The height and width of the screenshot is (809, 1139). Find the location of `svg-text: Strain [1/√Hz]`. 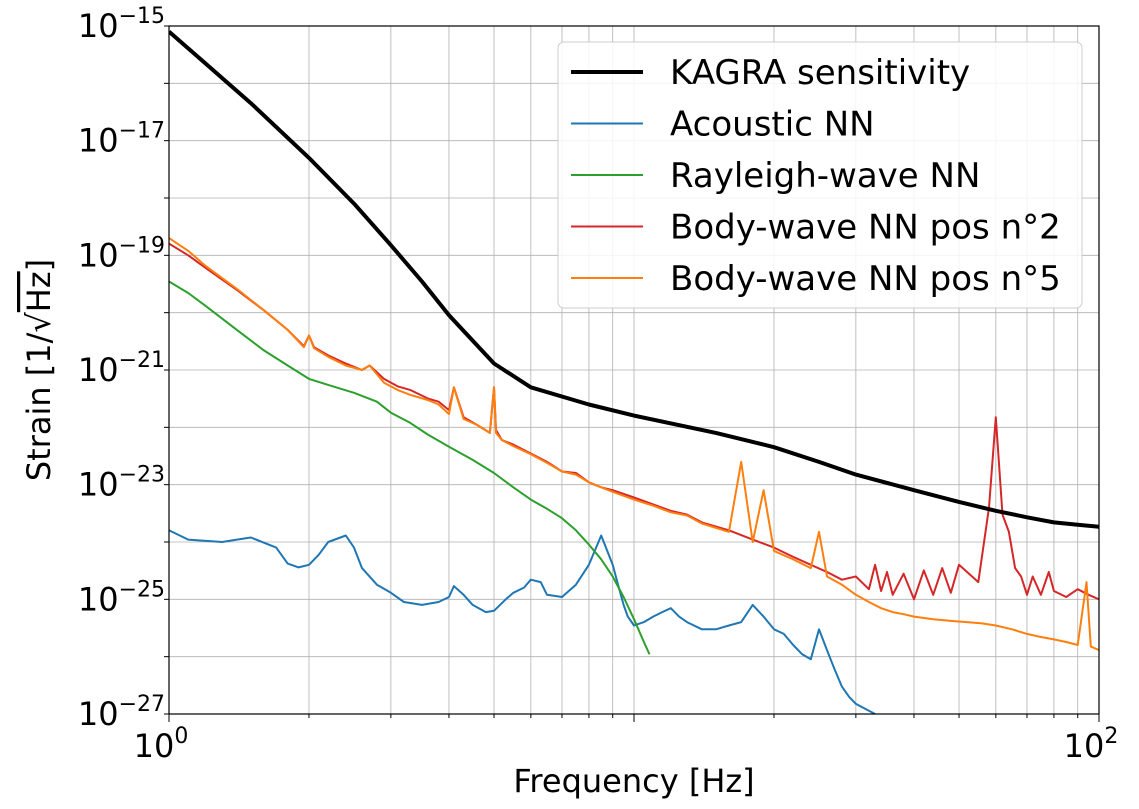

svg-text: Strain [1/√Hz] is located at coordinates (39, 370).